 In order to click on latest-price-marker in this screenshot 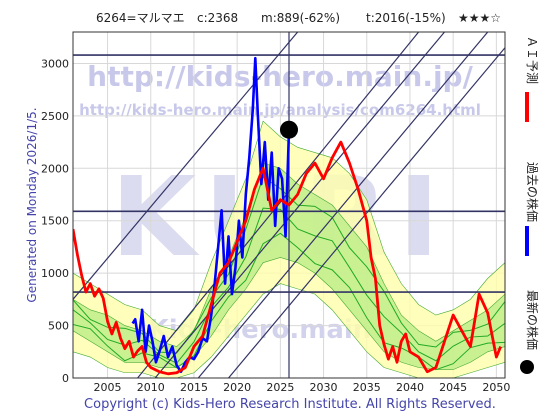, I will do `click(289, 129)`.